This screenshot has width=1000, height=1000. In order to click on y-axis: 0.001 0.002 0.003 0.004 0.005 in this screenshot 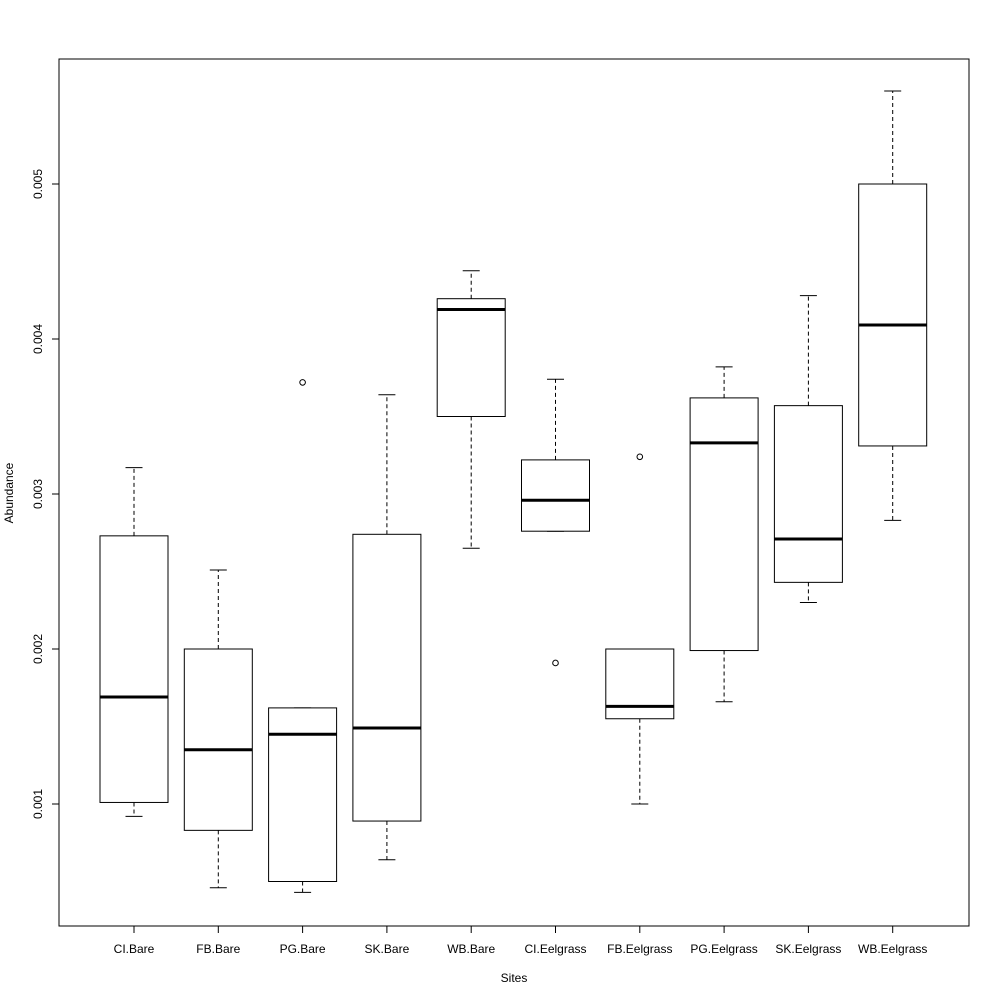, I will do `click(45, 494)`.